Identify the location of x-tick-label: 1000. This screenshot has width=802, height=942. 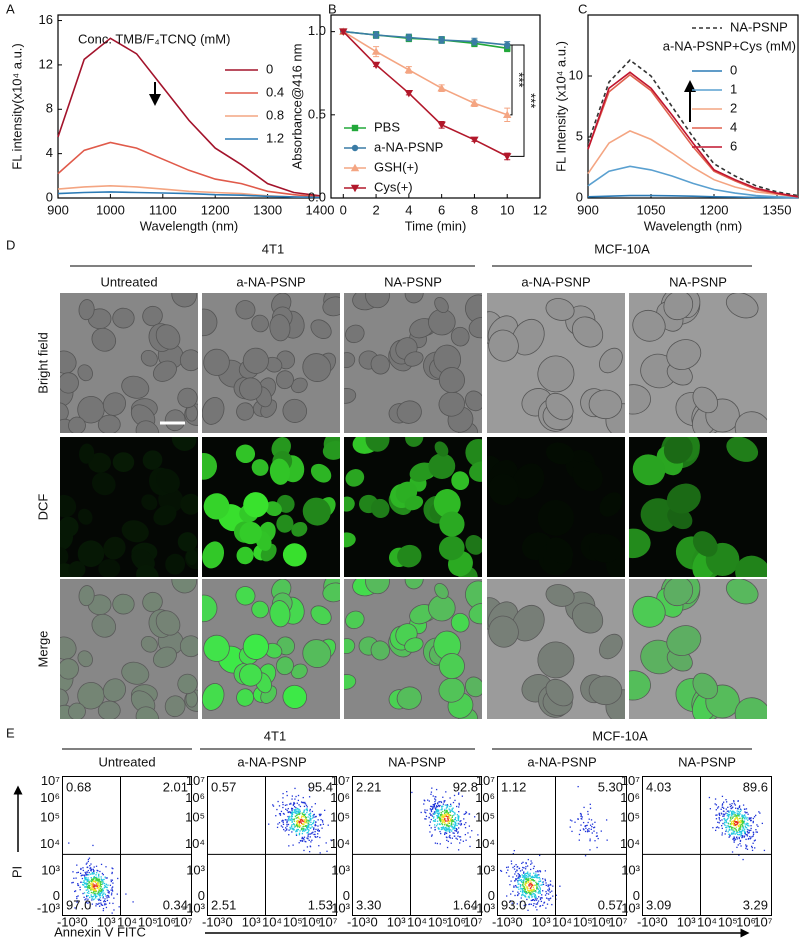
(110, 209).